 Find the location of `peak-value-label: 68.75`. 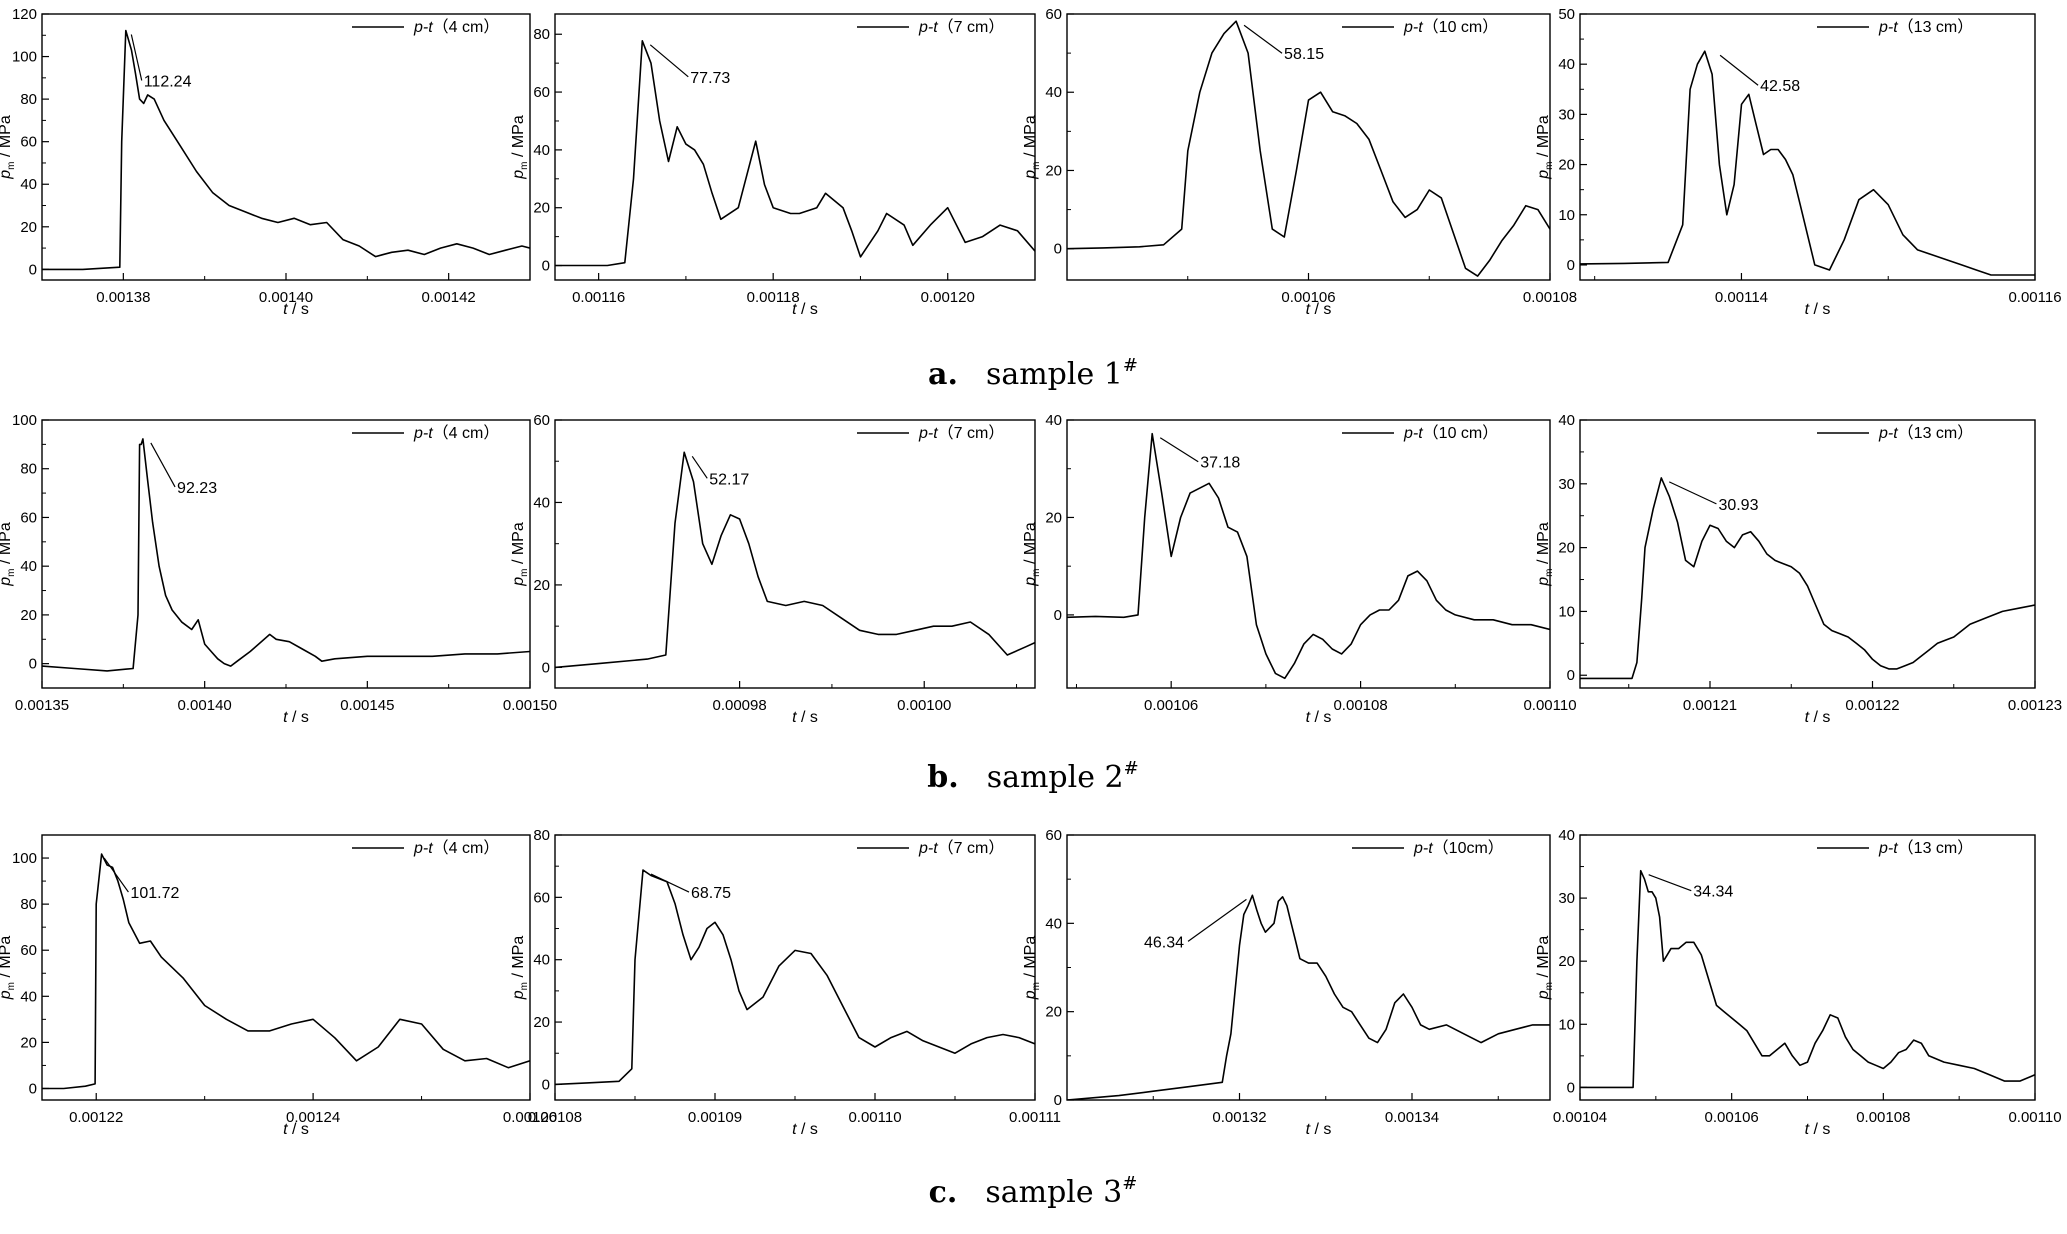

peak-value-label: 68.75 is located at coordinates (711, 893).